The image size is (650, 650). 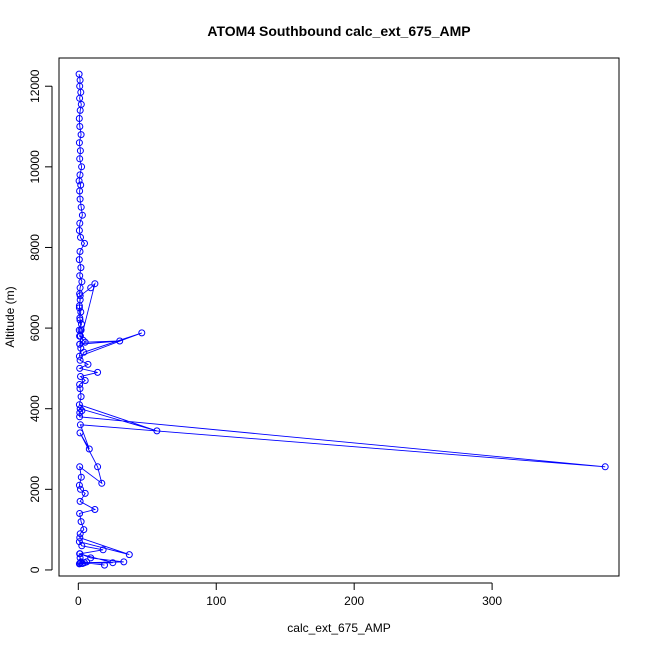 What do you see at coordinates (338, 31) in the screenshot?
I see `chart-title: ATOM4 Southbound calc_ext_675_AMP` at bounding box center [338, 31].